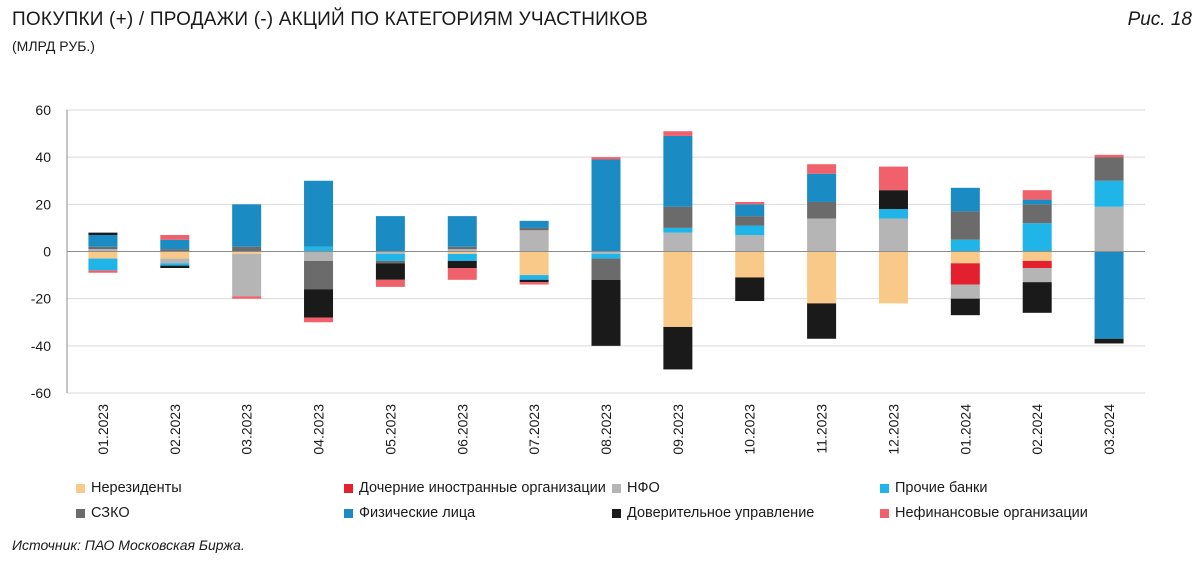  Describe the element at coordinates (991, 513) in the screenshot. I see `legend-label: Нефинансовые организации` at that location.